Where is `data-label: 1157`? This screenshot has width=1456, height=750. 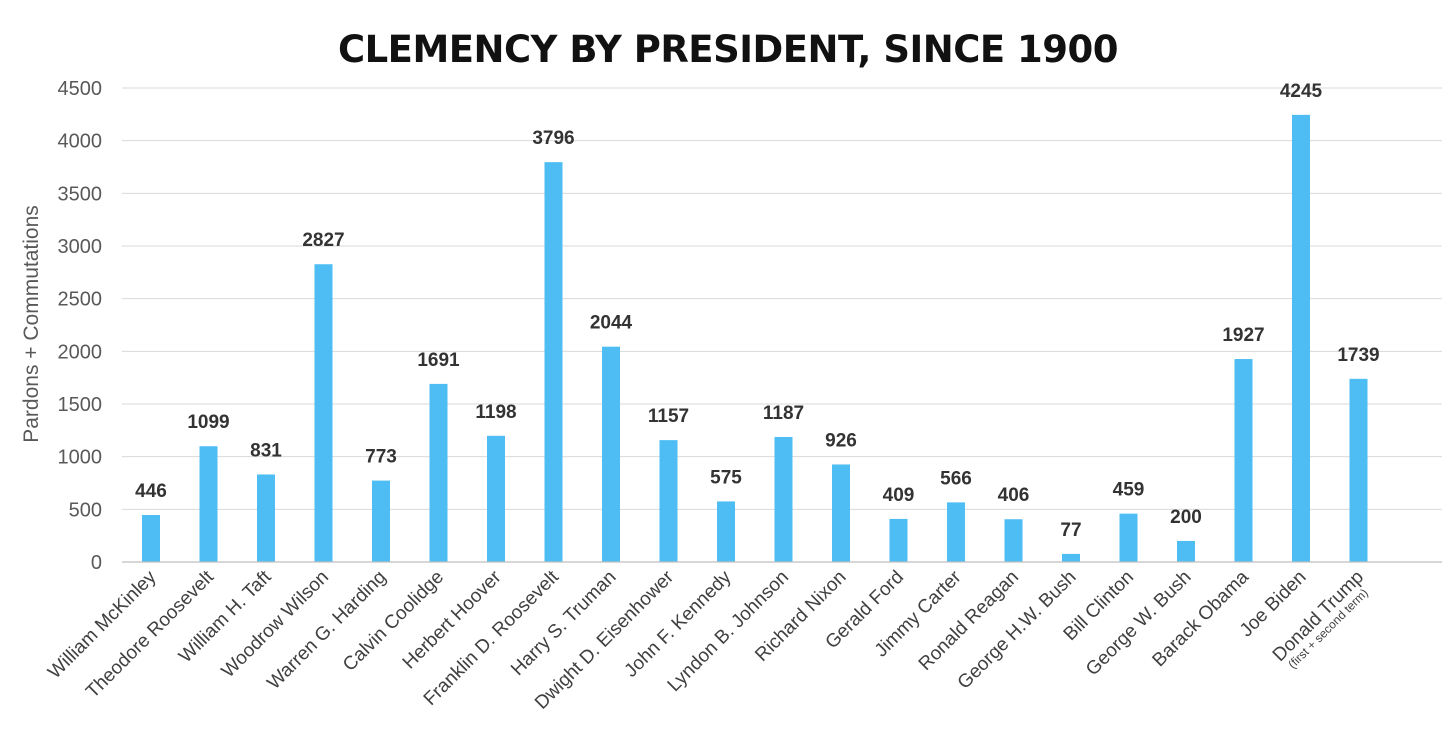
data-label: 1157 is located at coordinates (668, 416).